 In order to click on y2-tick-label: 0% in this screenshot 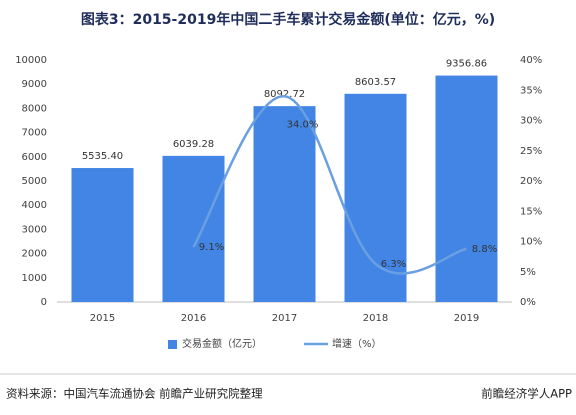, I will do `click(528, 302)`.